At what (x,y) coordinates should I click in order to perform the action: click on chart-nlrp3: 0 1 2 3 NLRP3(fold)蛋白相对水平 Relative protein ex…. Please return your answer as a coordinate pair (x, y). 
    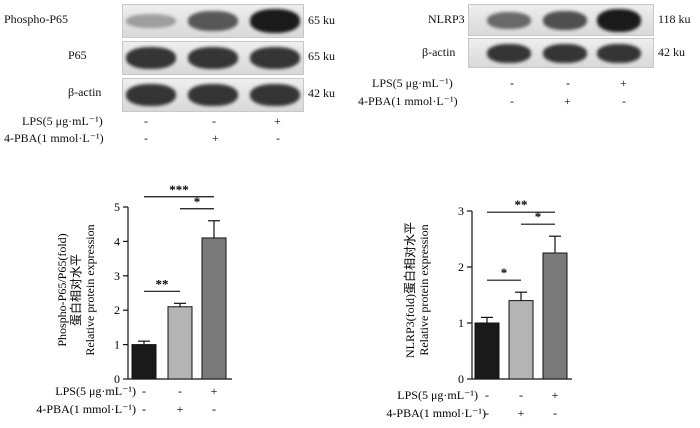
    Looking at the image, I should click on (479, 308).